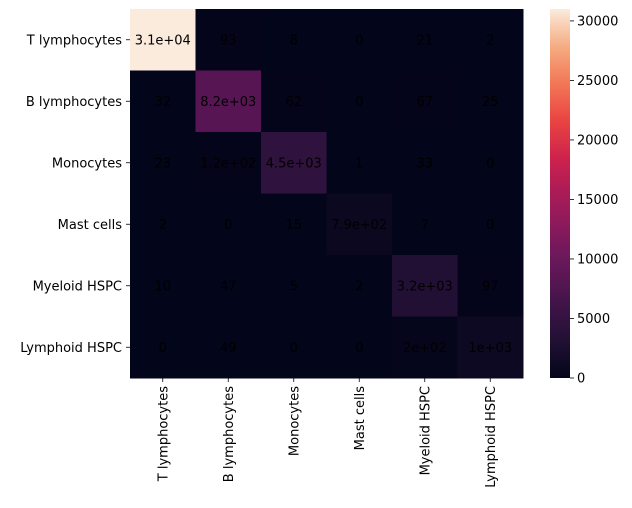 This screenshot has height=508, width=632. I want to click on x-tick-label: Myeloid HSPC, so click(425, 430).